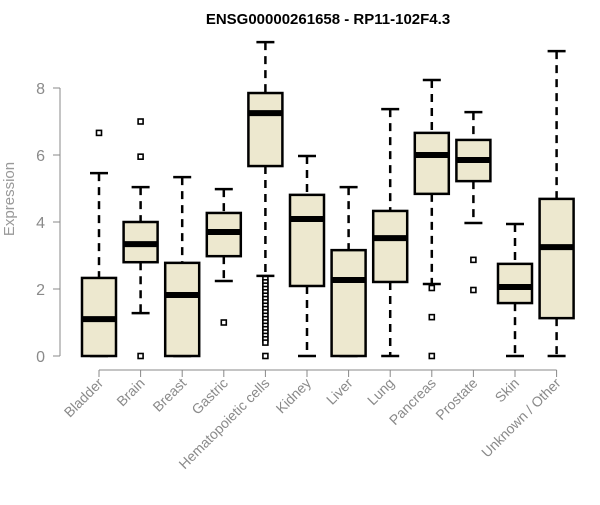 This screenshot has width=600, height=505. What do you see at coordinates (130, 392) in the screenshot?
I see `x-tick-label: Brain` at bounding box center [130, 392].